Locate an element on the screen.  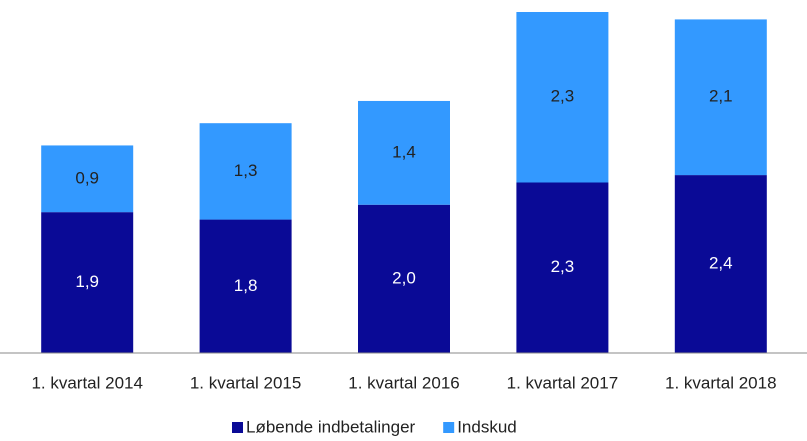
legend-label: Indskud is located at coordinates (487, 426).